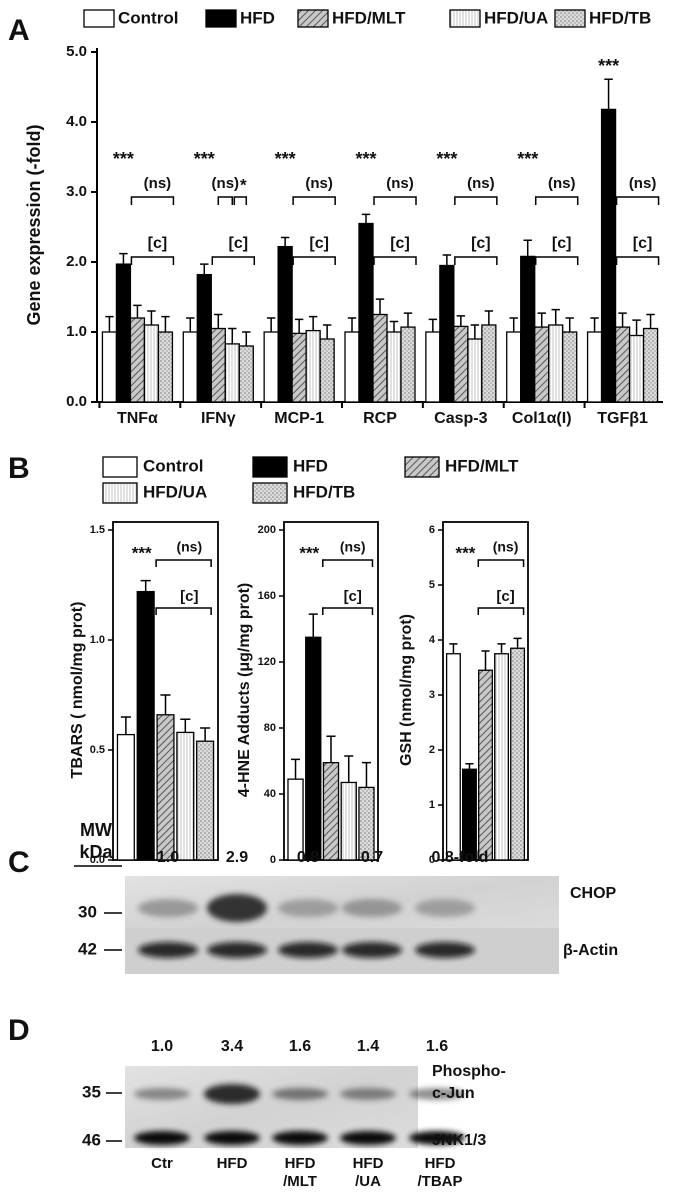 Image resolution: width=682 pixels, height=1192 pixels. Describe the element at coordinates (257, 17) in the screenshot. I see `legend-label: HFD` at that location.